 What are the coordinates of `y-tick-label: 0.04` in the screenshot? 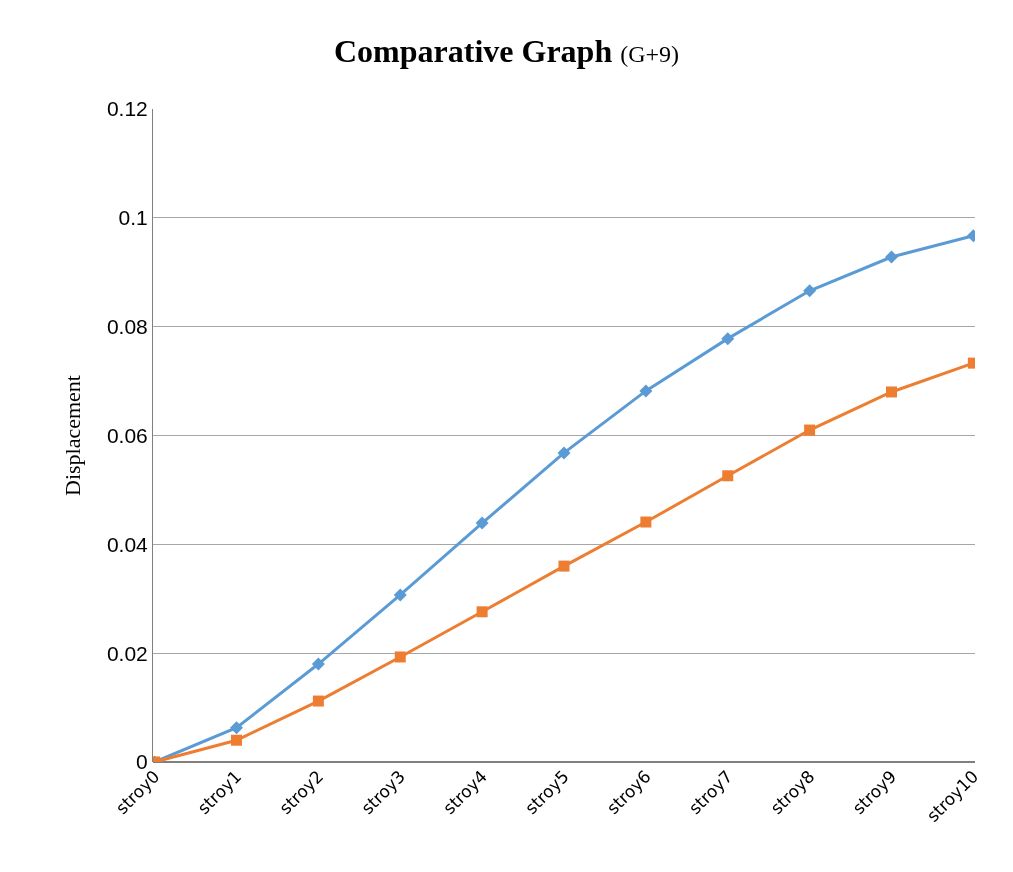 It's located at (127, 544).